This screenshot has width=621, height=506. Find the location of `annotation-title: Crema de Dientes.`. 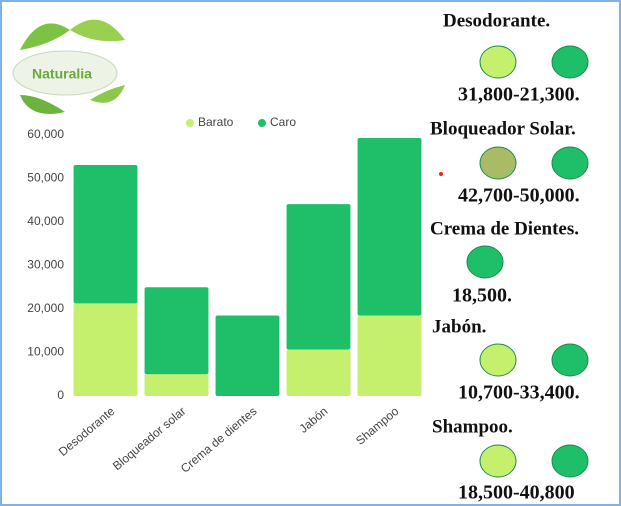

annotation-title: Crema de Dientes. is located at coordinates (504, 228).